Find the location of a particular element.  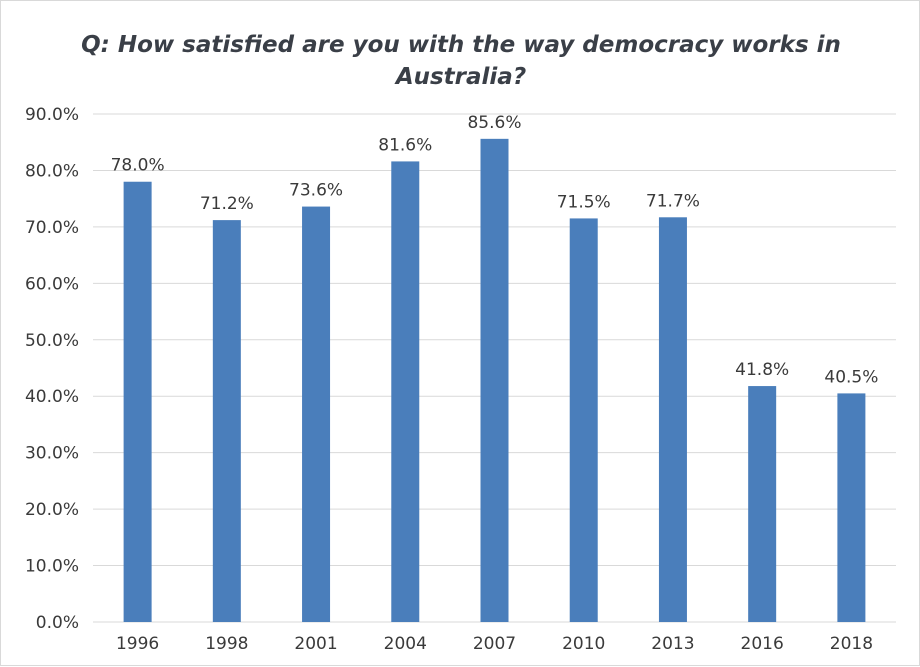

y-tick-label: 70.0% is located at coordinates (52, 228).